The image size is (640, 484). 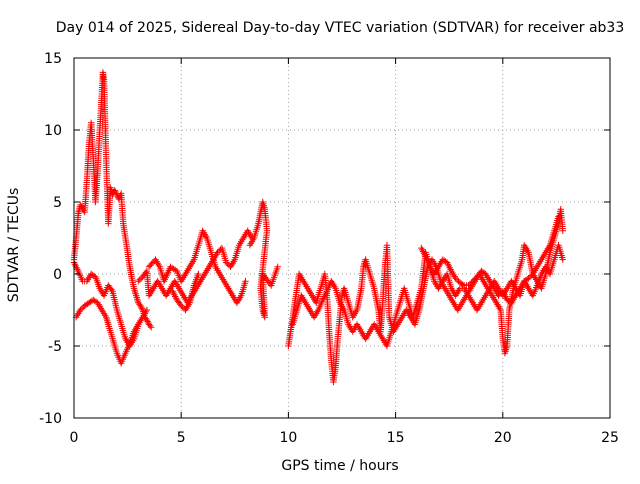 What do you see at coordinates (74, 438) in the screenshot?
I see `x-tick-label: 0` at bounding box center [74, 438].